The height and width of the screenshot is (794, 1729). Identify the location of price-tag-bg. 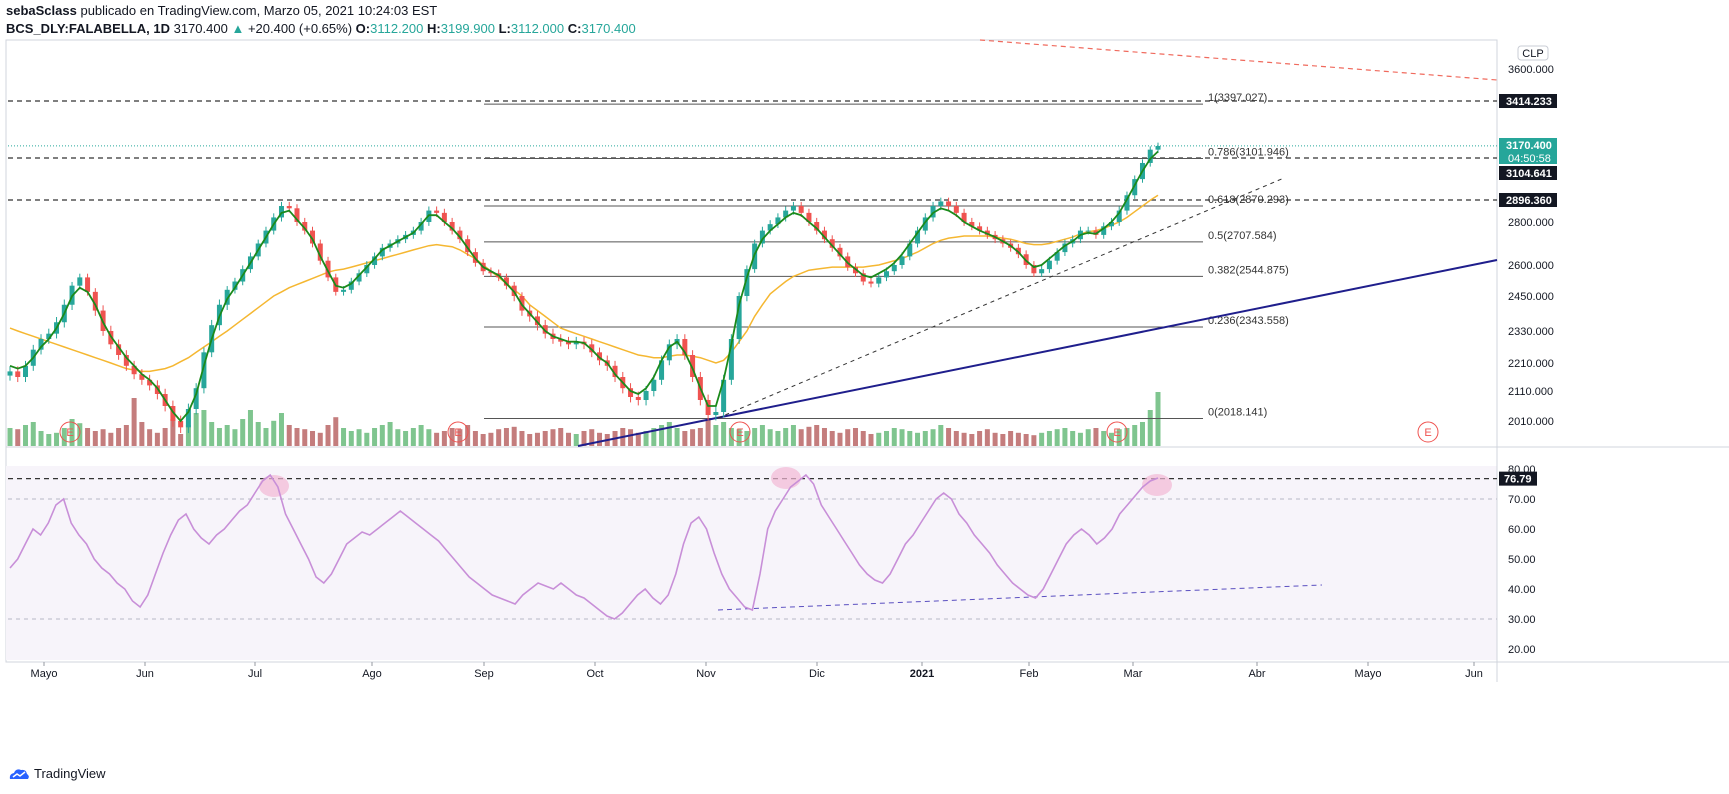
(1528, 200).